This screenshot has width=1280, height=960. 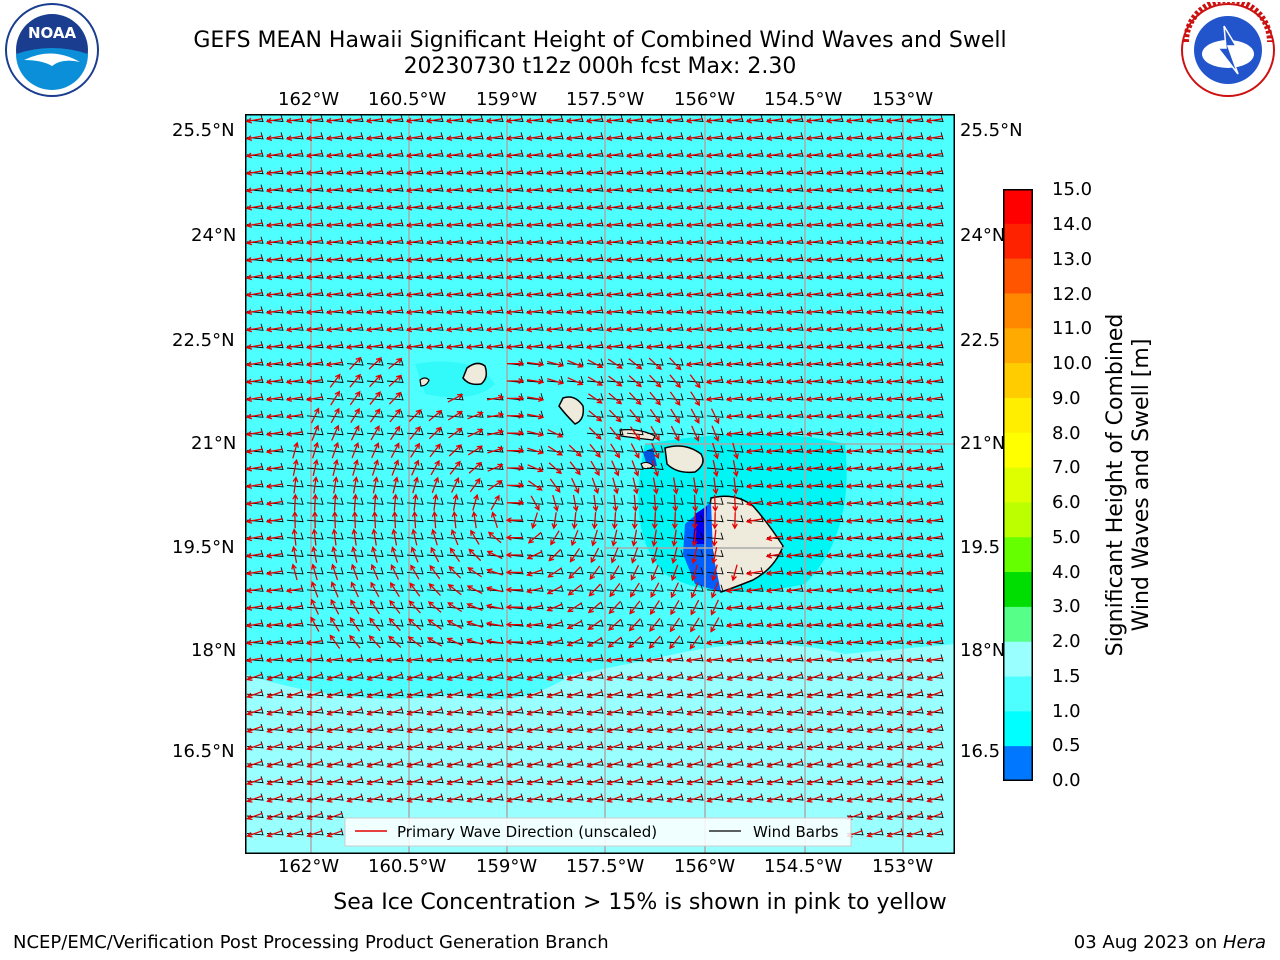 I want to click on niihau-island, so click(x=424, y=382).